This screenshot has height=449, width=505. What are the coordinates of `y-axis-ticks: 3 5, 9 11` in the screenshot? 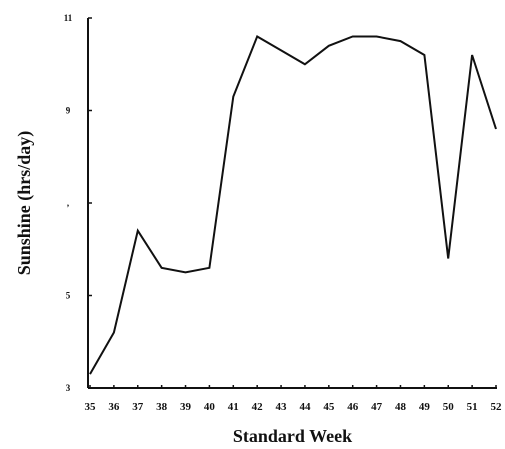 It's located at (78, 203).